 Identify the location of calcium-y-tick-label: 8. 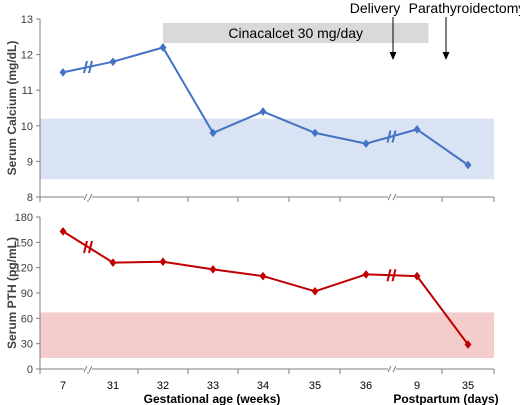
(30, 198).